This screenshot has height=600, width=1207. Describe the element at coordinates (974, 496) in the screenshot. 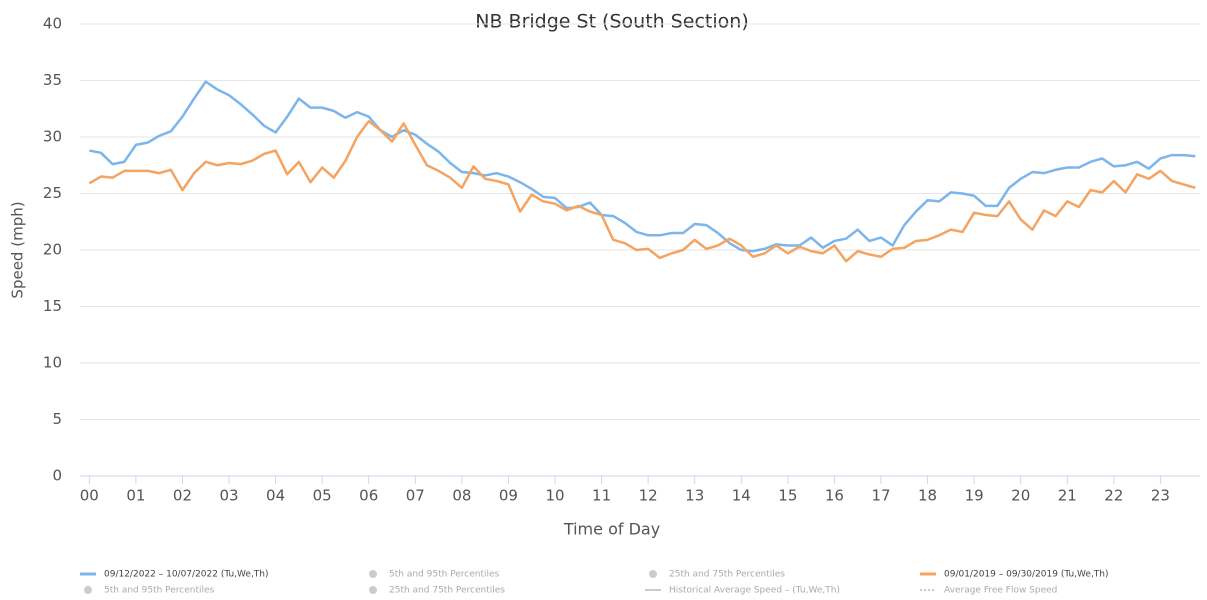

I see `x-tick-label: 19` at that location.